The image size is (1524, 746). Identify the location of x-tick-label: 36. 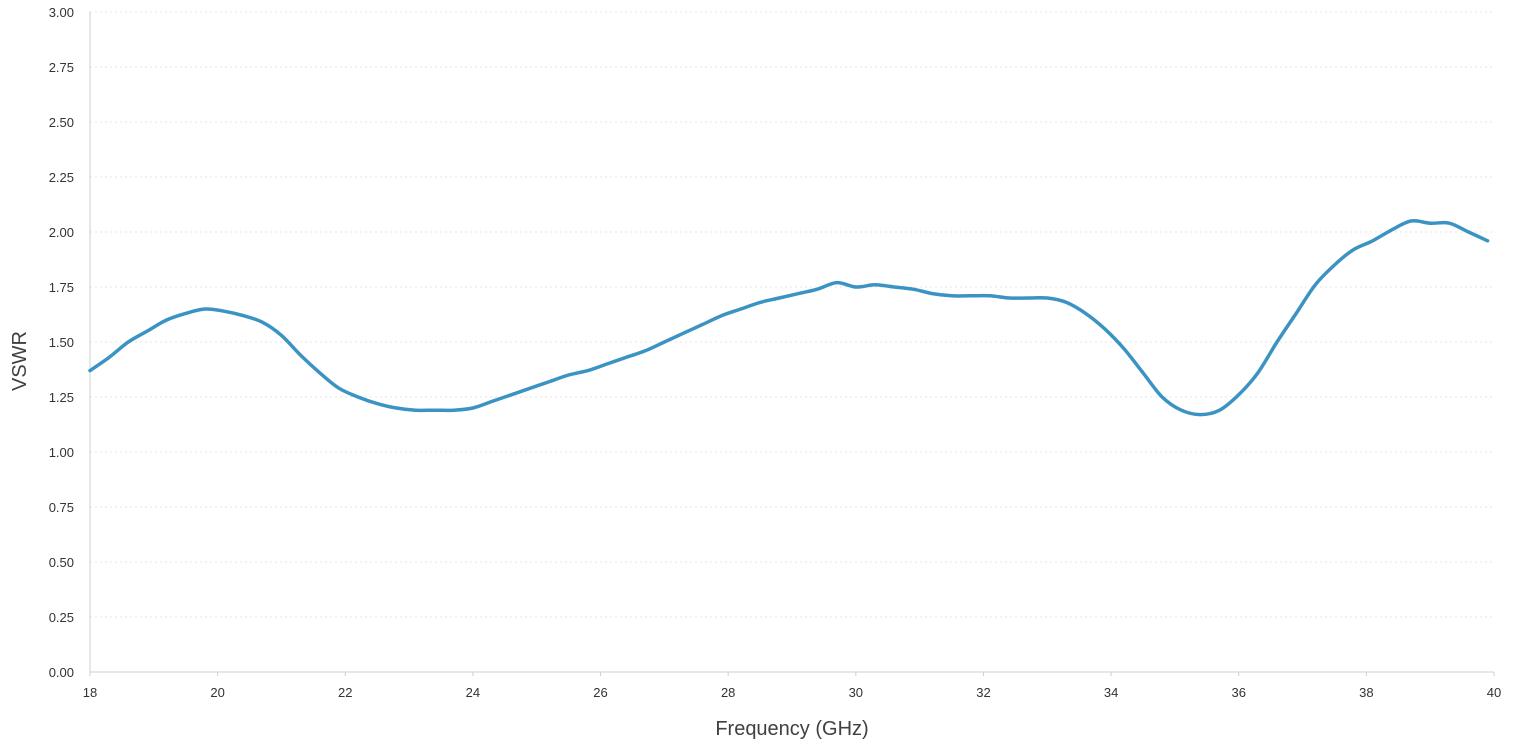
(1238, 692).